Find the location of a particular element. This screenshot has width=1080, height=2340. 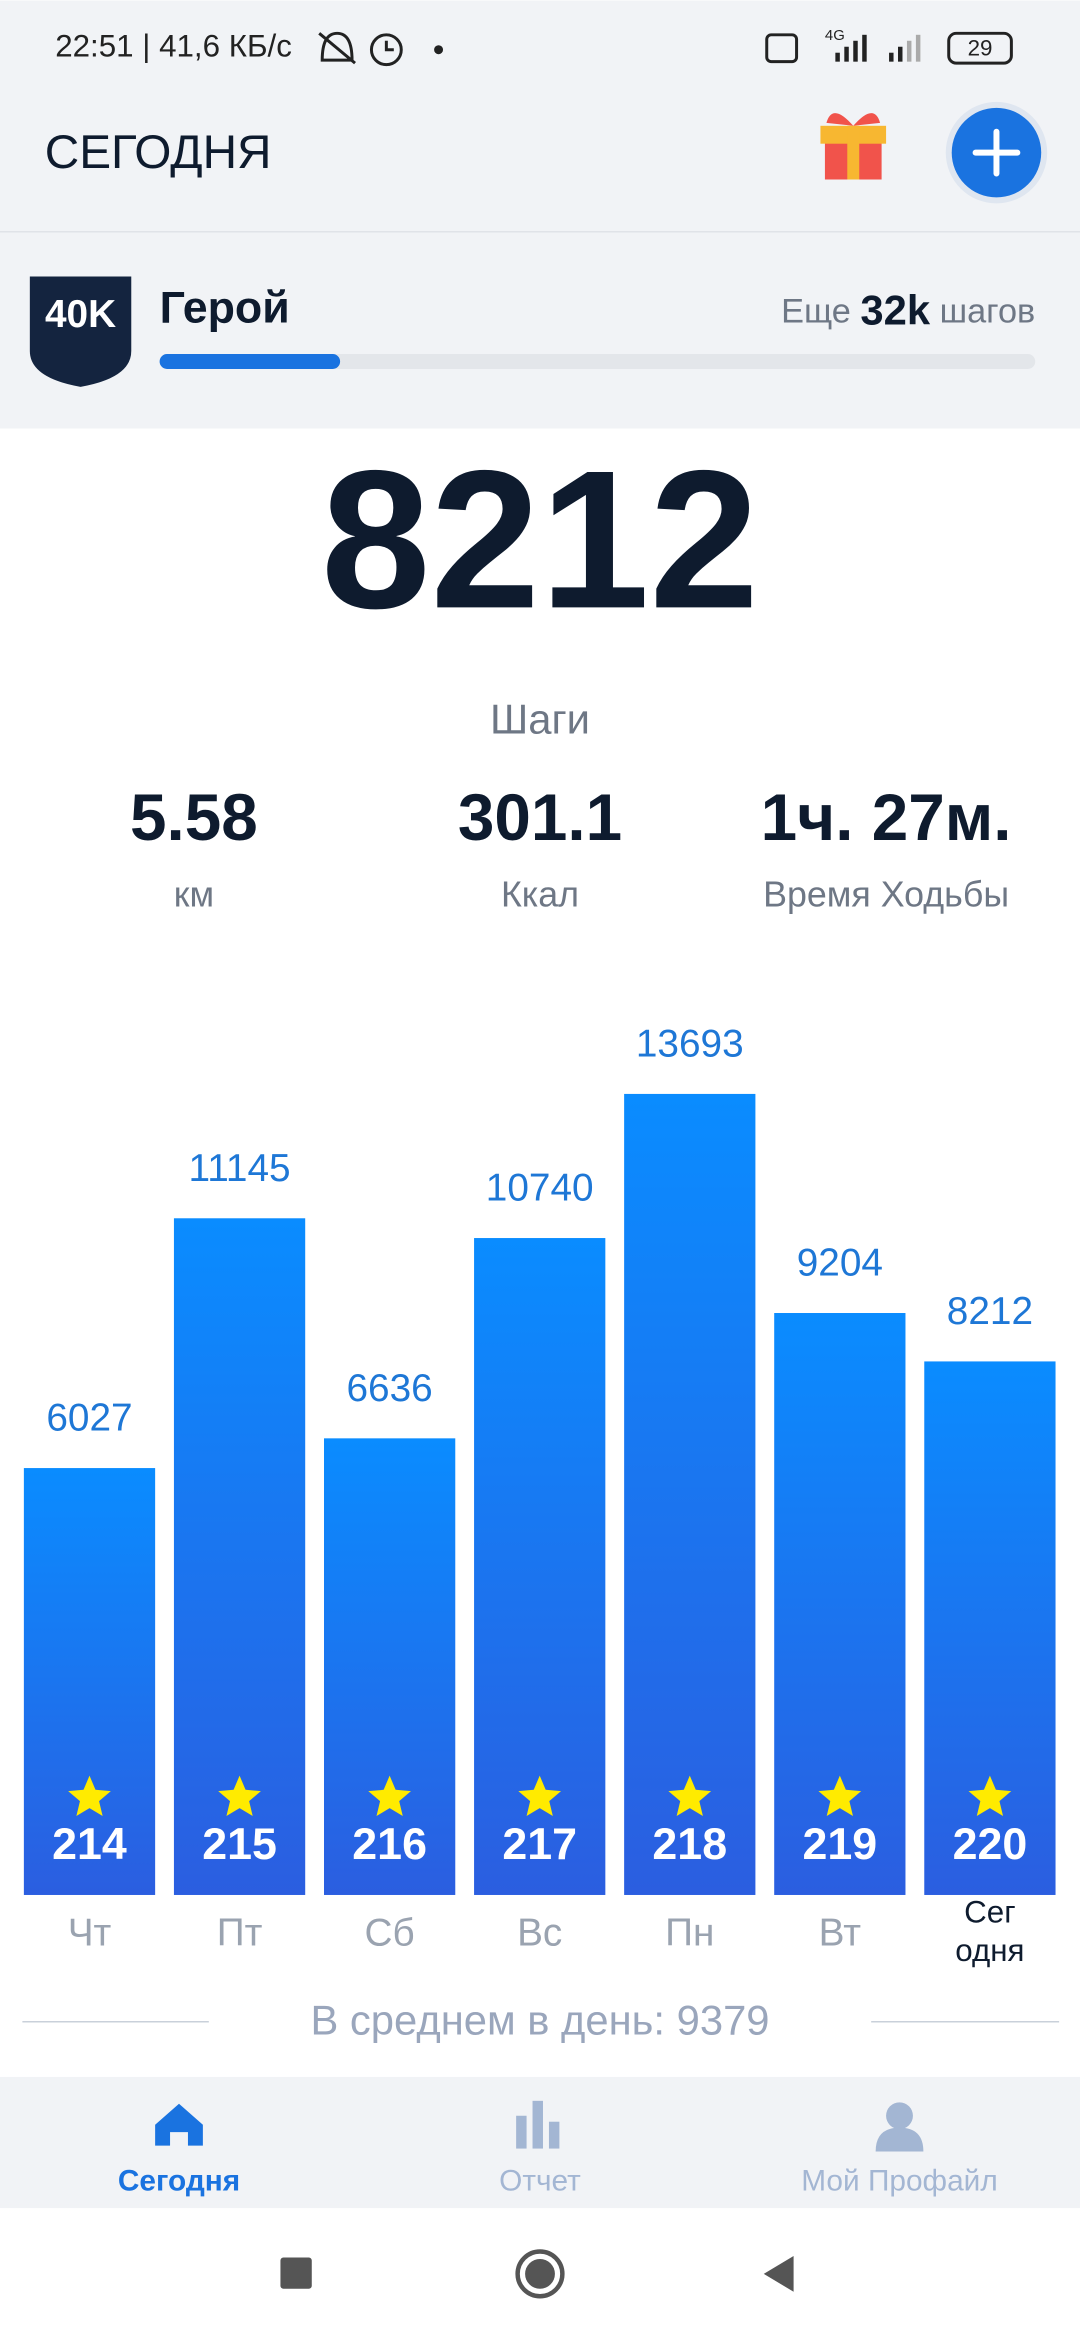

battery-level: 29 is located at coordinates (980, 48).